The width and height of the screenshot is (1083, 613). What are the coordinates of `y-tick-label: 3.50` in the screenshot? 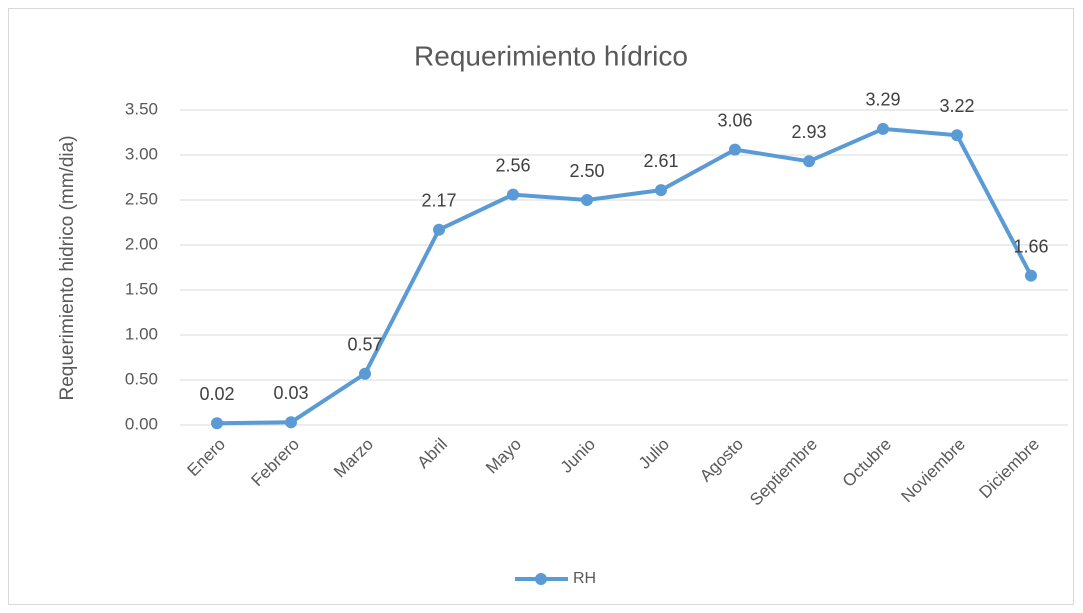 It's located at (141, 108).